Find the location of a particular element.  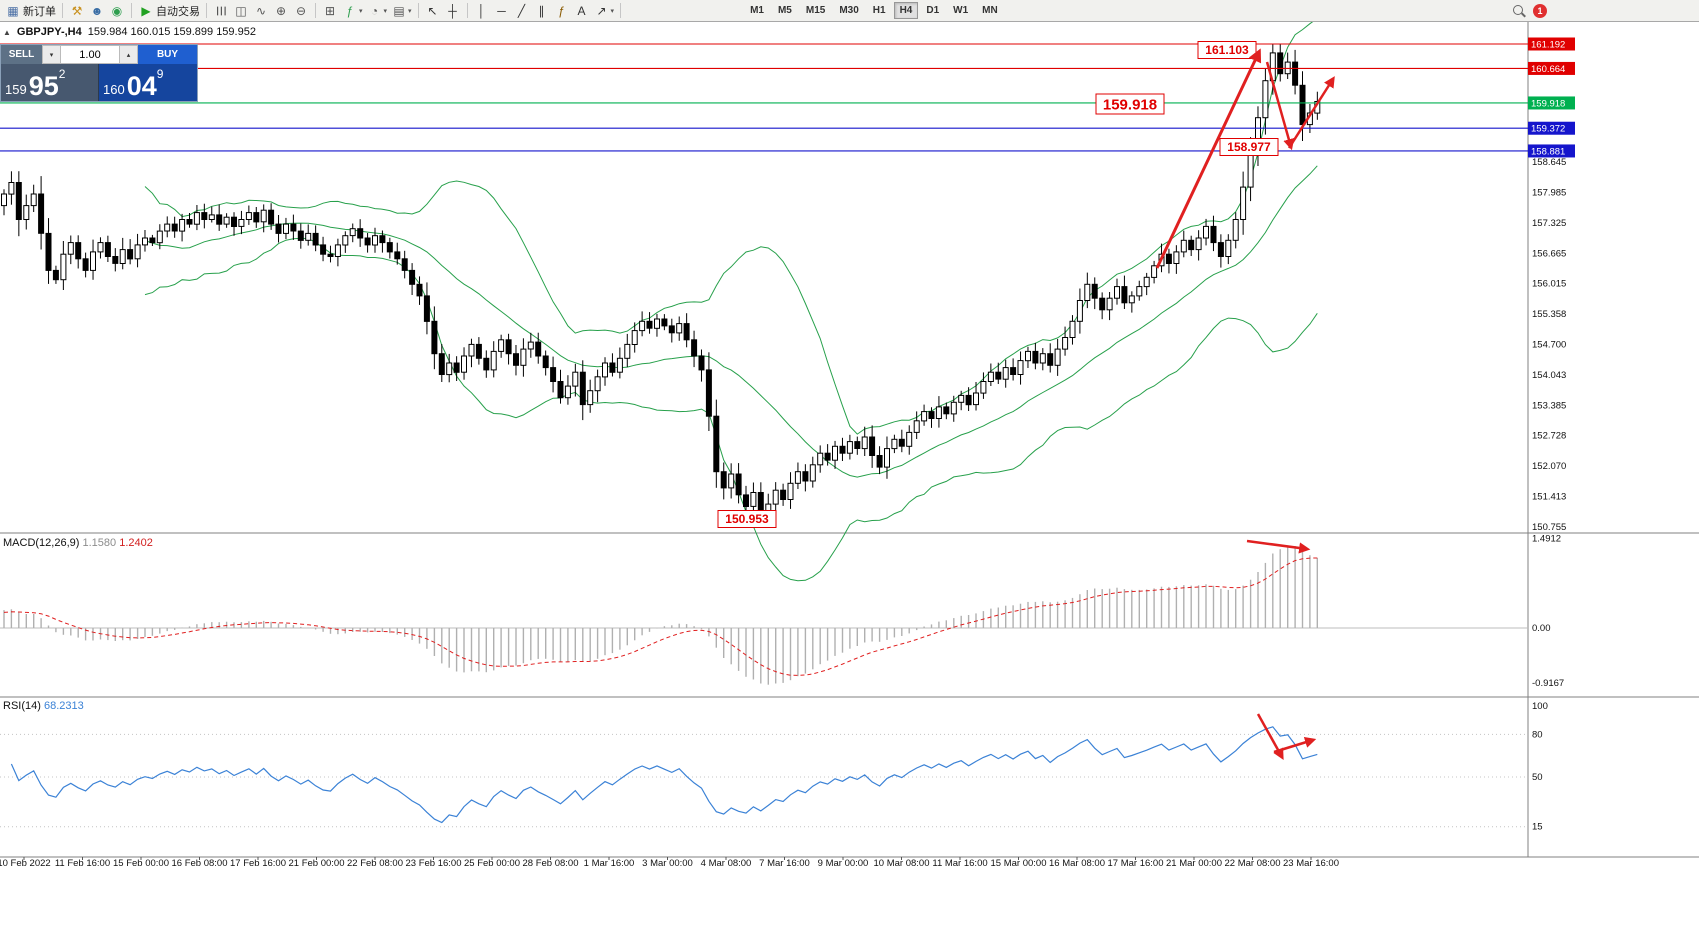

svg-text: 159.918 is located at coordinates (1130, 104).